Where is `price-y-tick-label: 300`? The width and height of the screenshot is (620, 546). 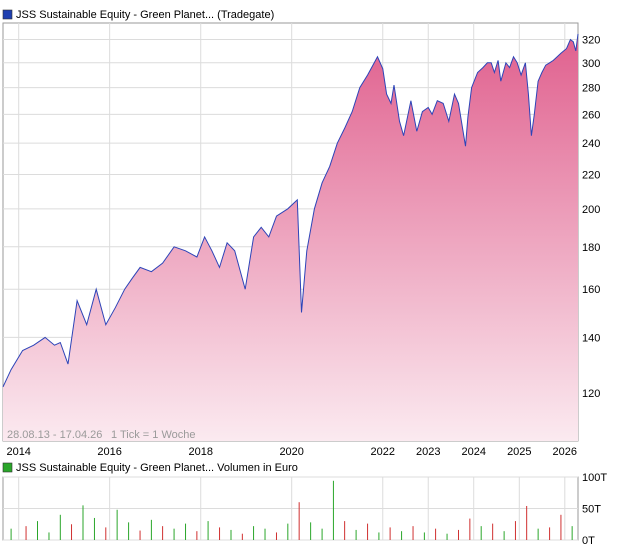 price-y-tick-label: 300 is located at coordinates (591, 64).